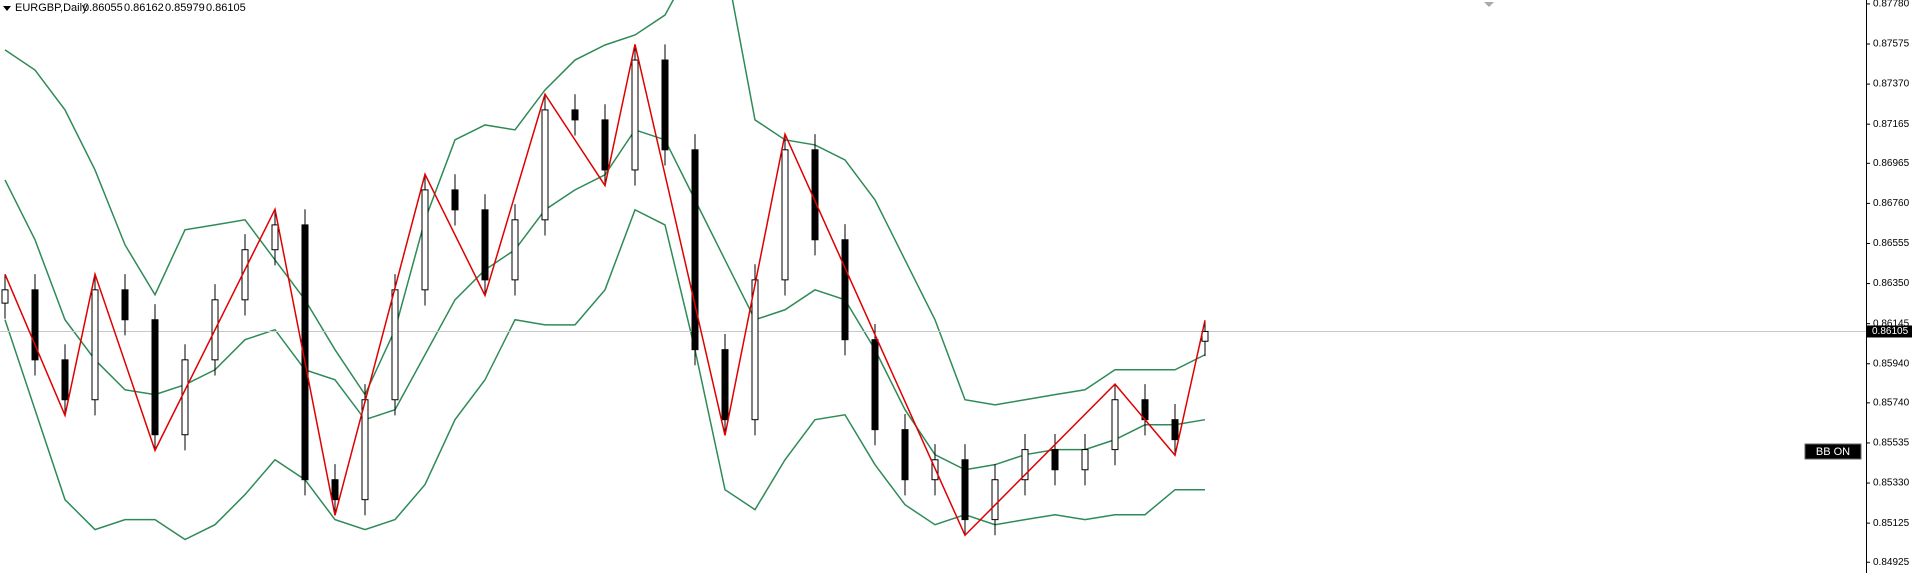 This screenshot has width=1913, height=573. I want to click on y-tick-label: 0.87575, so click(1891, 44).